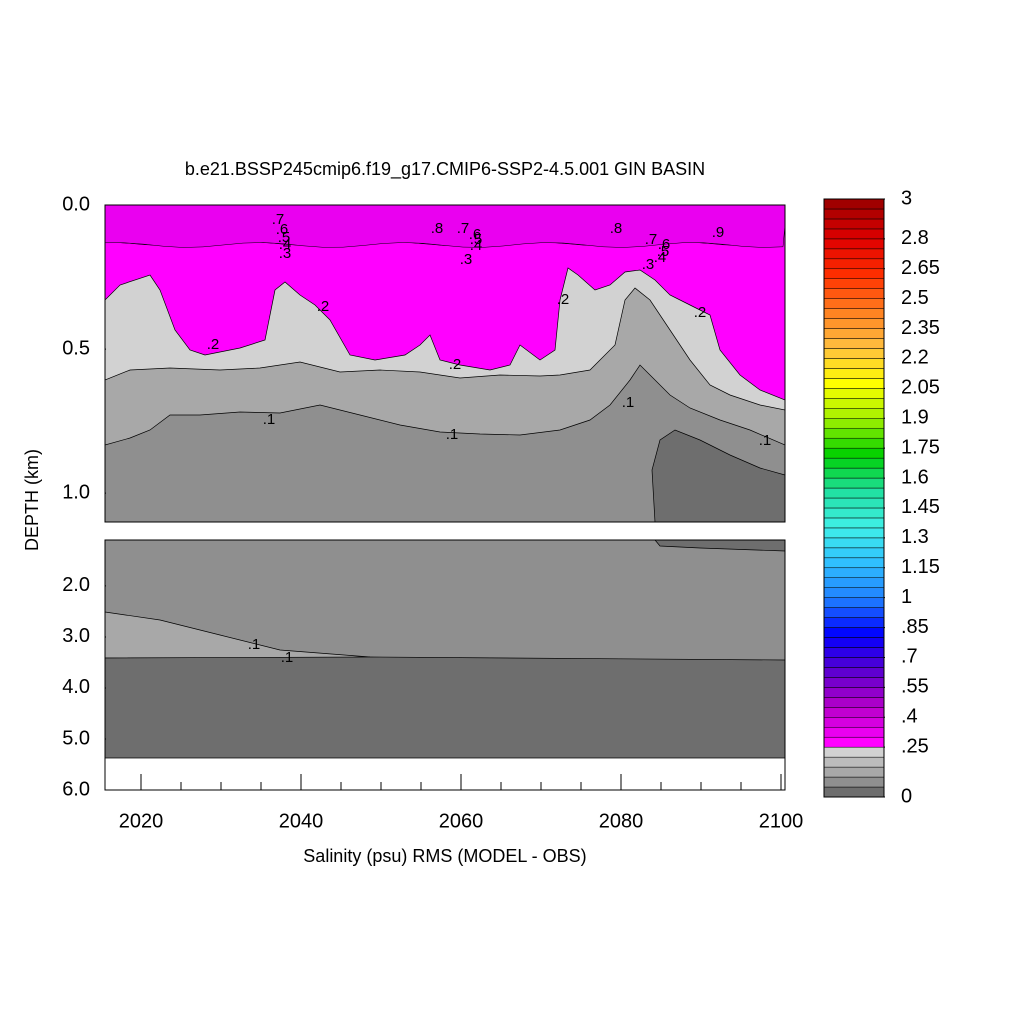  What do you see at coordinates (76, 585) in the screenshot?
I see `y-tick-label: 2.0` at bounding box center [76, 585].